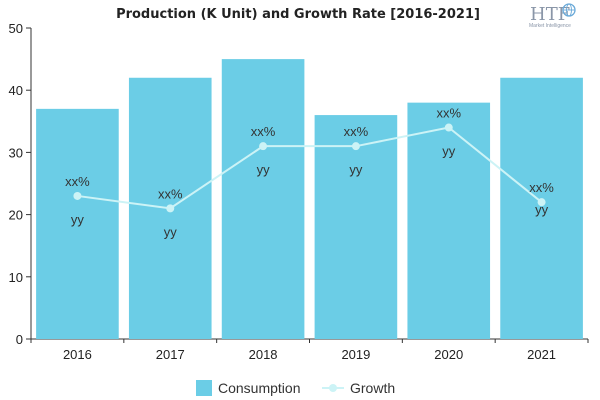 This screenshot has width=600, height=400. What do you see at coordinates (541, 354) in the screenshot?
I see `x-tick-label: 2021` at bounding box center [541, 354].